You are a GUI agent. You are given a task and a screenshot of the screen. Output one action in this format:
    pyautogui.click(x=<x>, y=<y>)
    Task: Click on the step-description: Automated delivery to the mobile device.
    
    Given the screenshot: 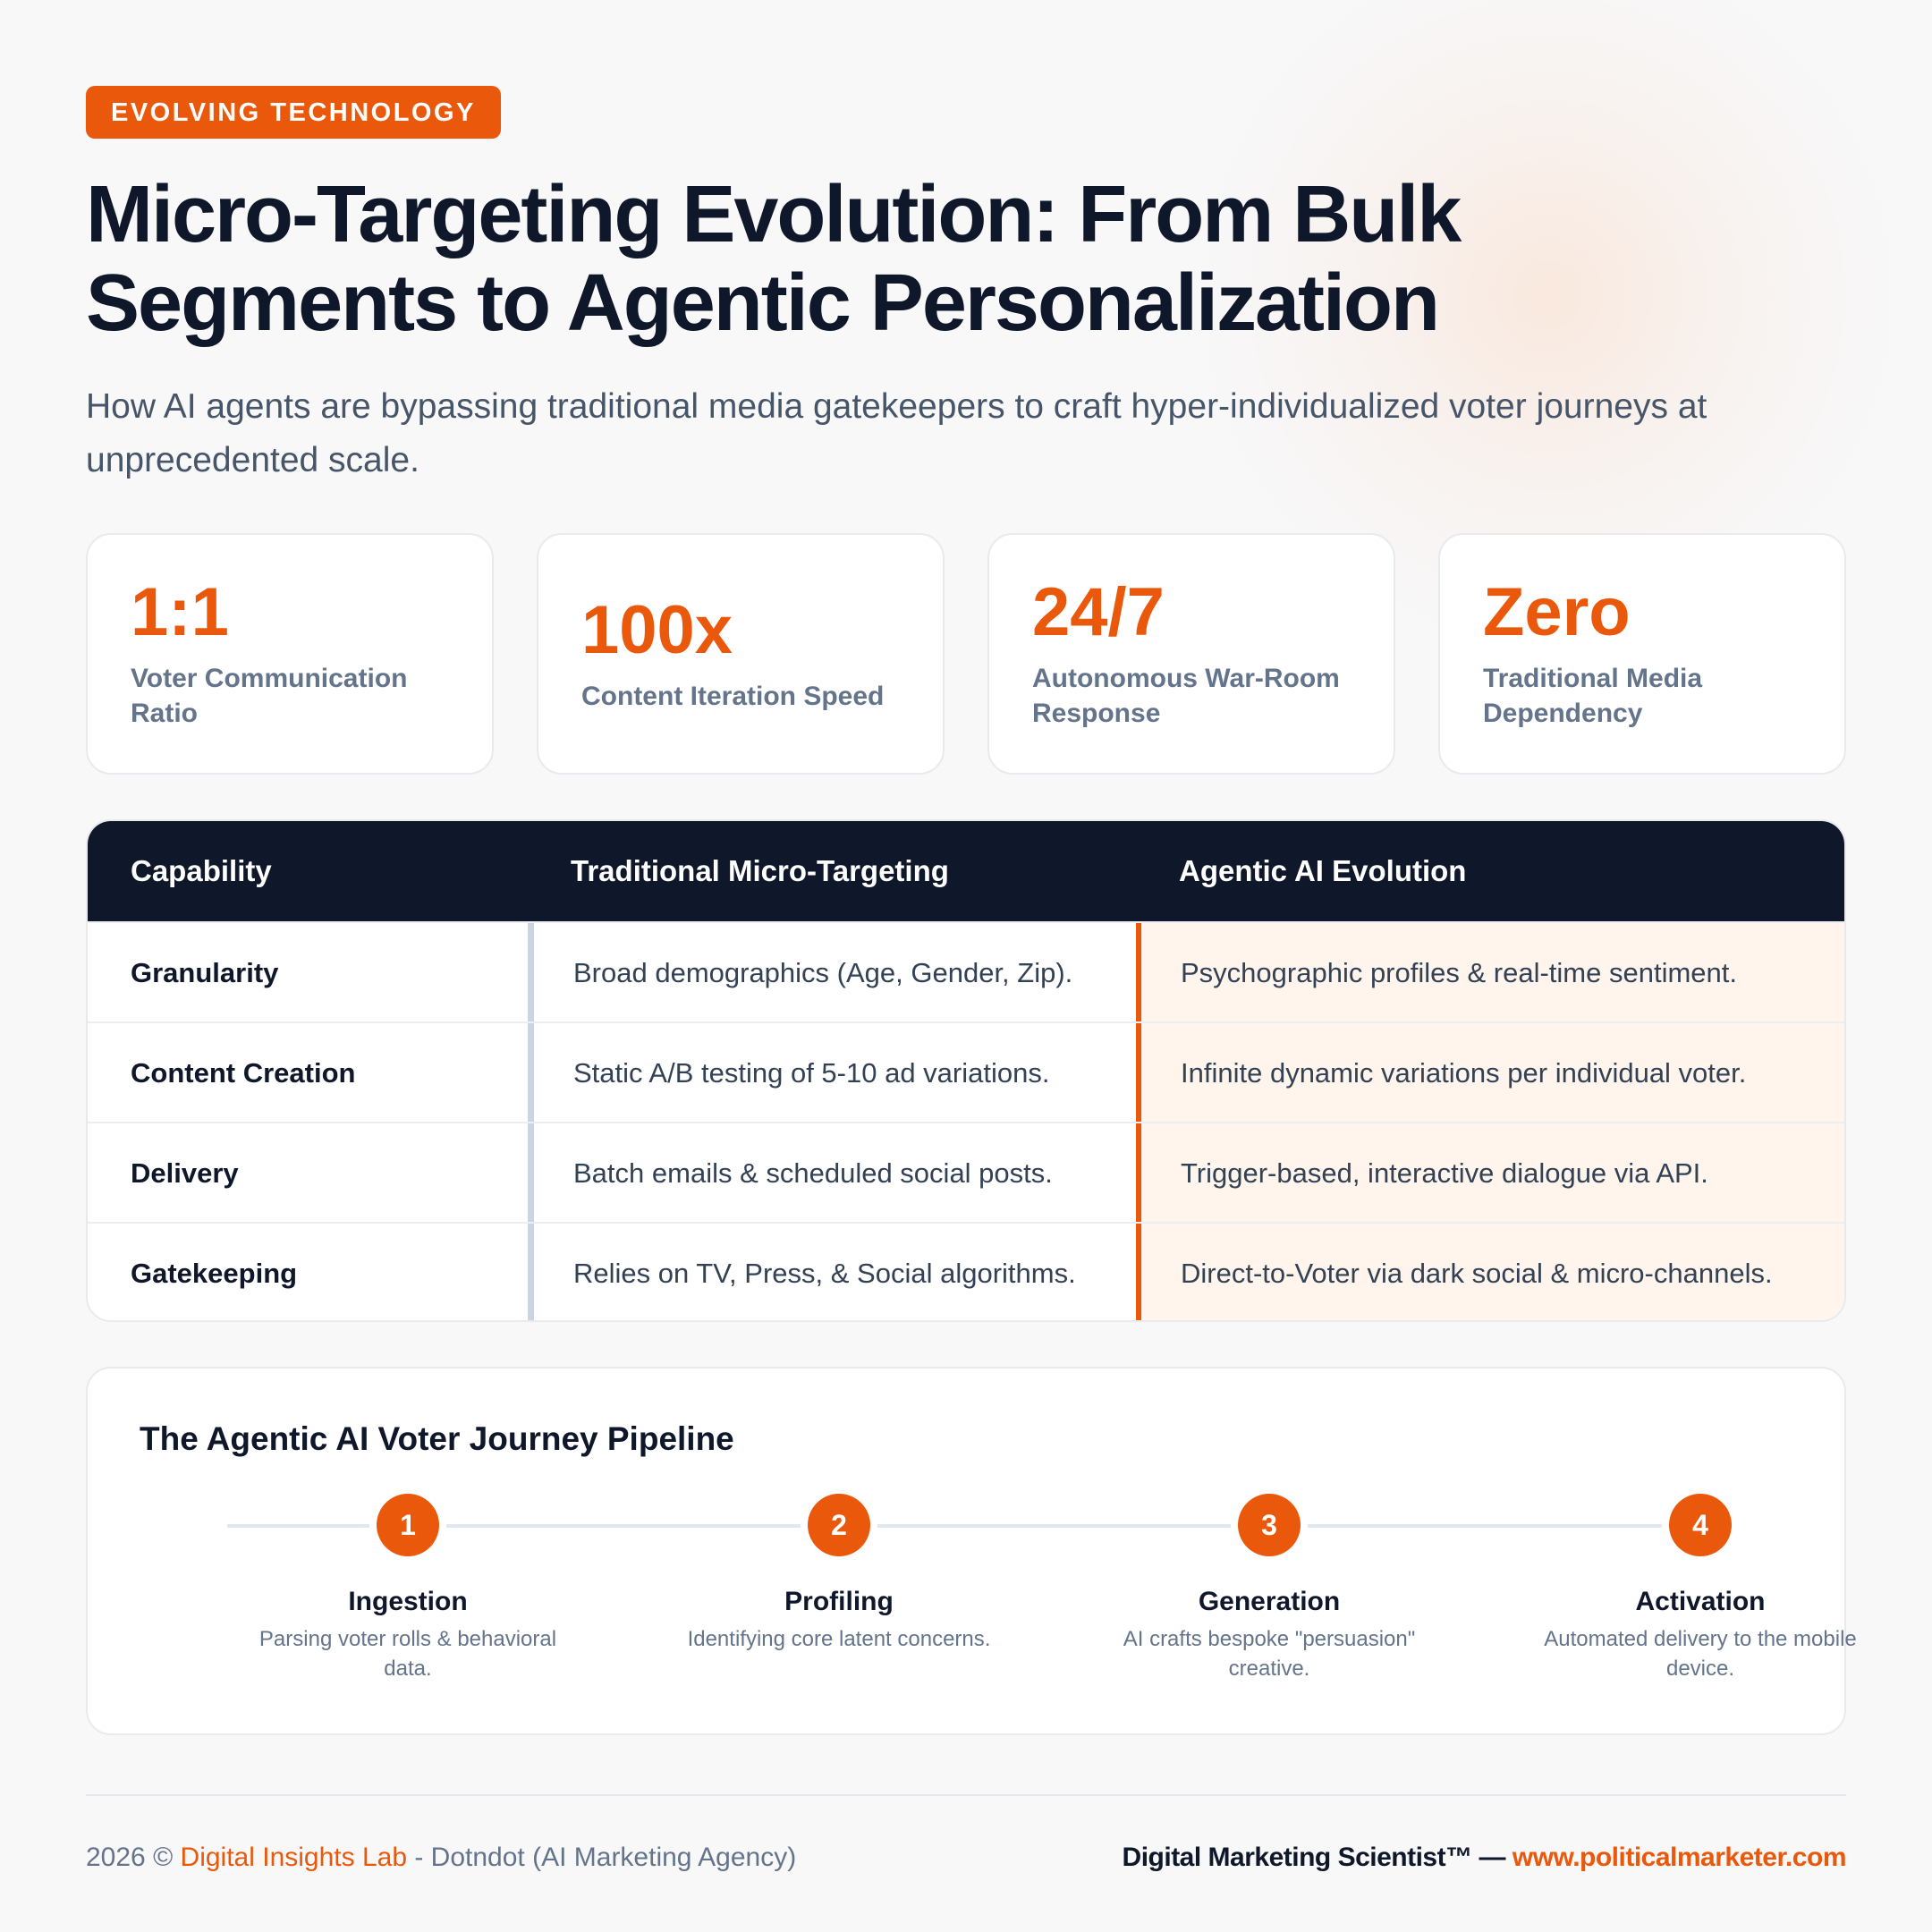 What is the action you would take?
    pyautogui.click(x=1700, y=1654)
    